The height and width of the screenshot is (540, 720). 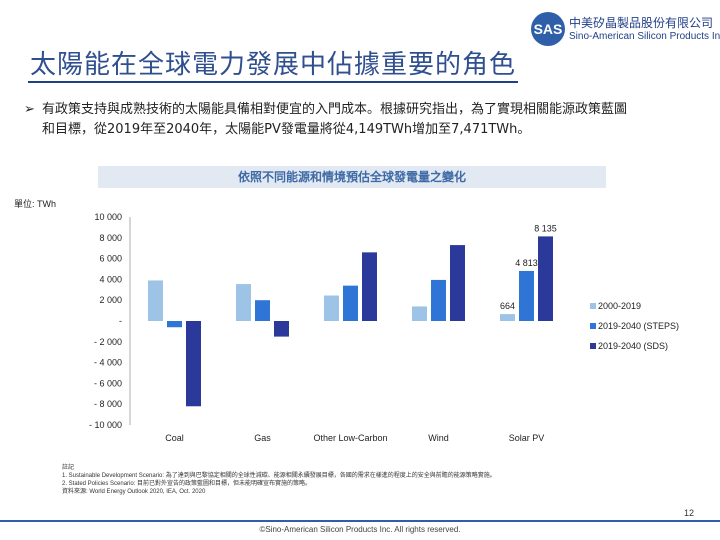 I want to click on y-tick-label: 8 000, so click(x=110, y=238).